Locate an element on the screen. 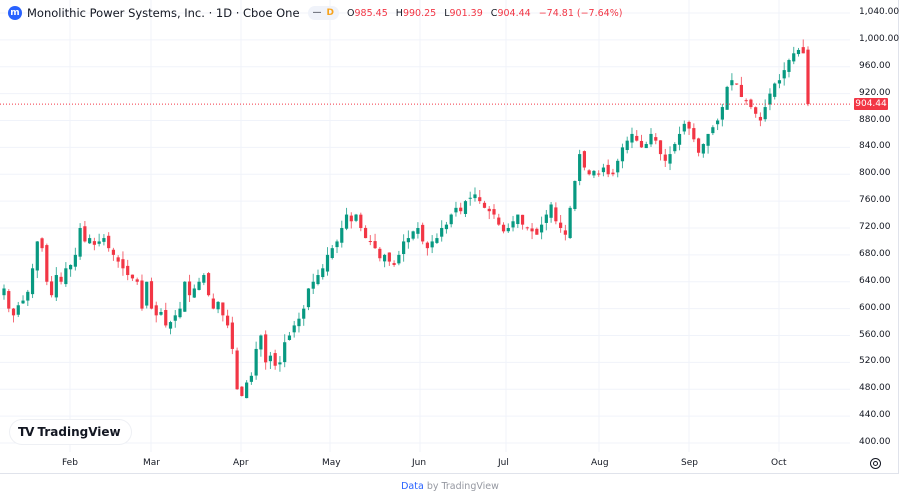  price-tick-label: 680.00 is located at coordinates (875, 253).